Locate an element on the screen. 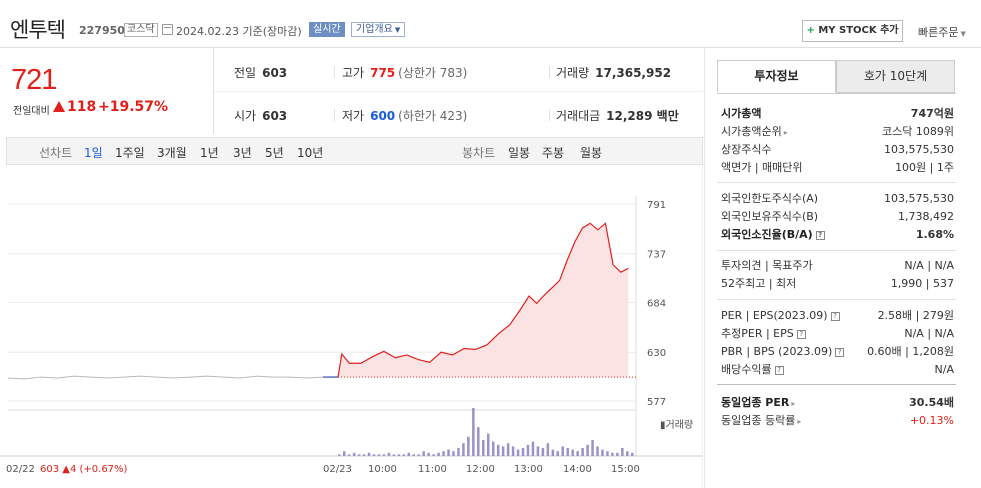 The image size is (981, 488). info-value: 30.54배 is located at coordinates (931, 402).